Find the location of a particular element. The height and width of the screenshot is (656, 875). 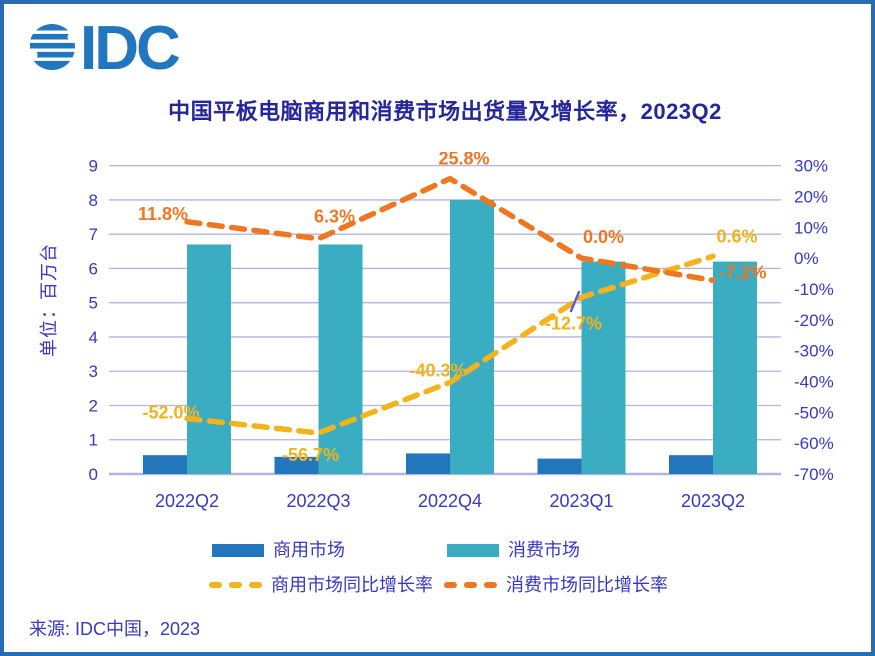

data-label-commercial-growth: -12.7% is located at coordinates (573, 323).